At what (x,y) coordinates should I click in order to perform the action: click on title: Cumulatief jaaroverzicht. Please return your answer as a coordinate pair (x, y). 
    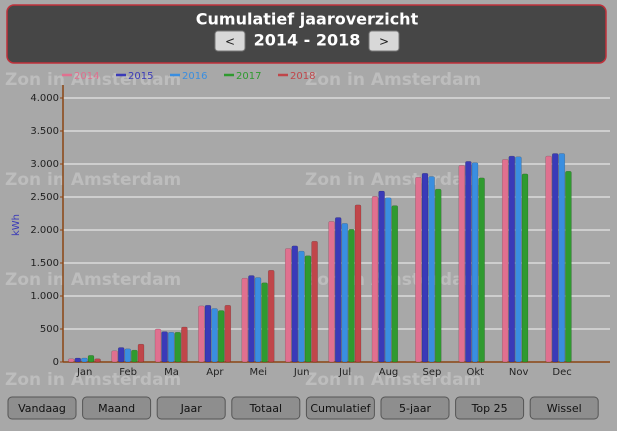
    Looking at the image, I should click on (307, 19).